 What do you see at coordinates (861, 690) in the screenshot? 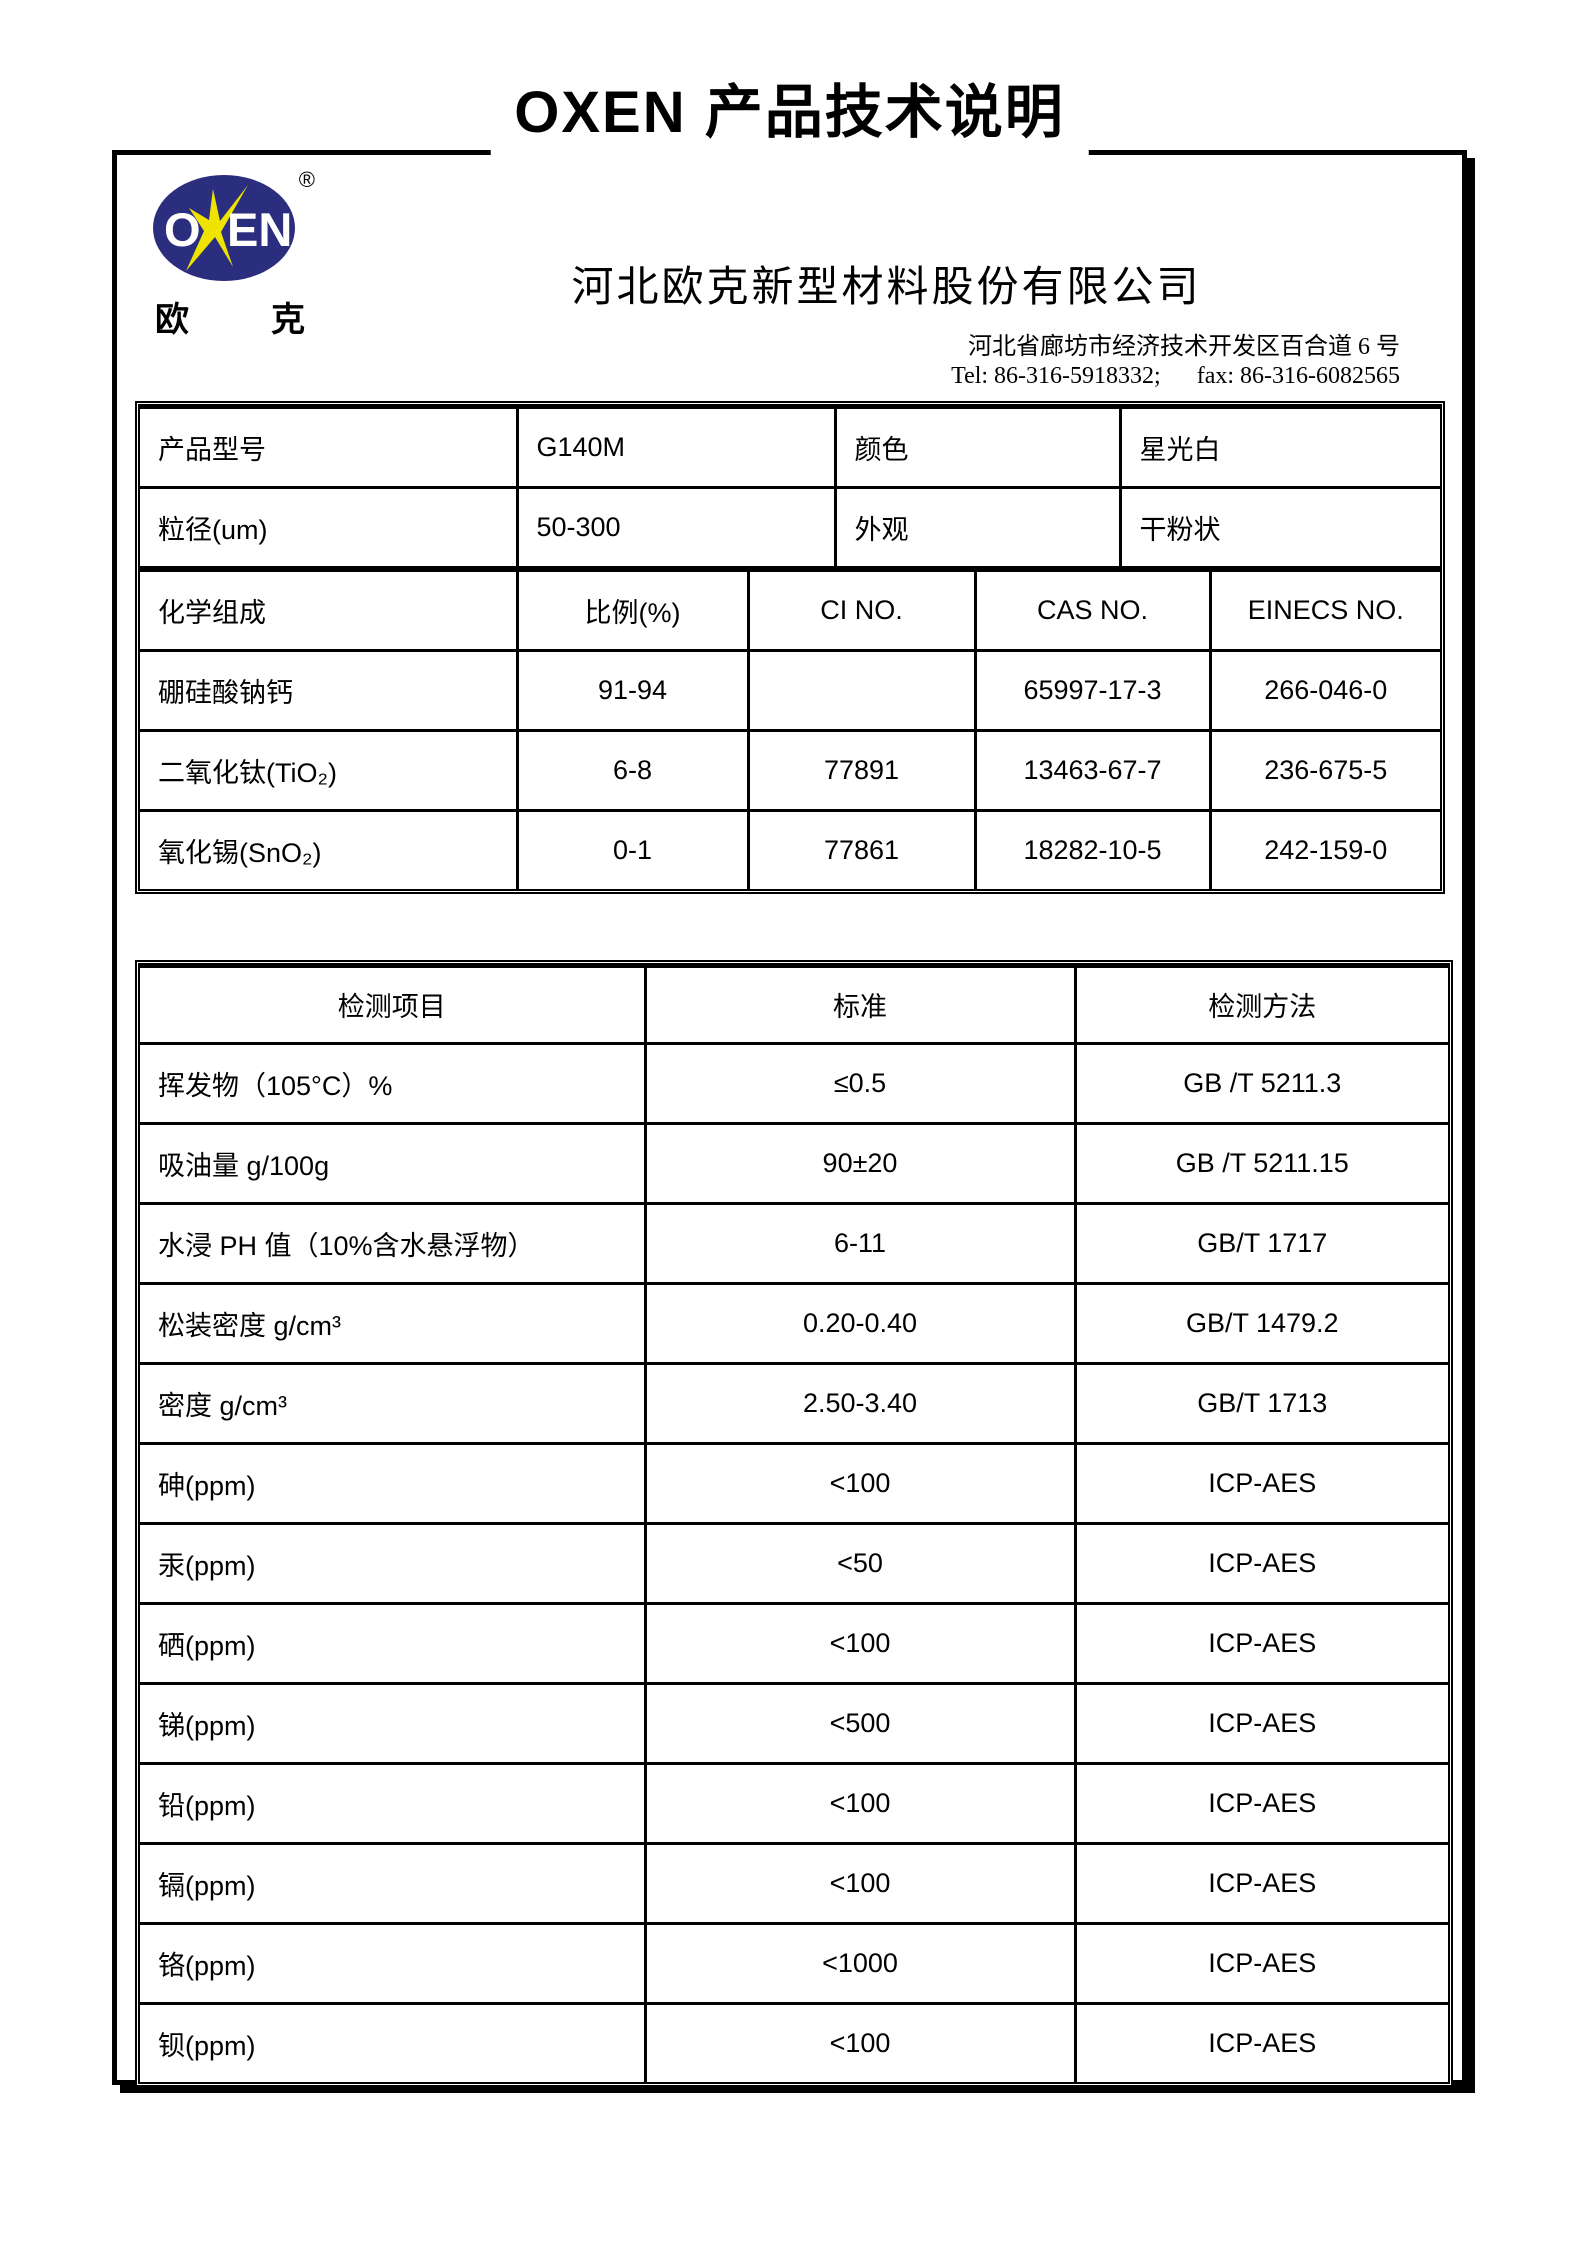
I see `ci-number` at bounding box center [861, 690].